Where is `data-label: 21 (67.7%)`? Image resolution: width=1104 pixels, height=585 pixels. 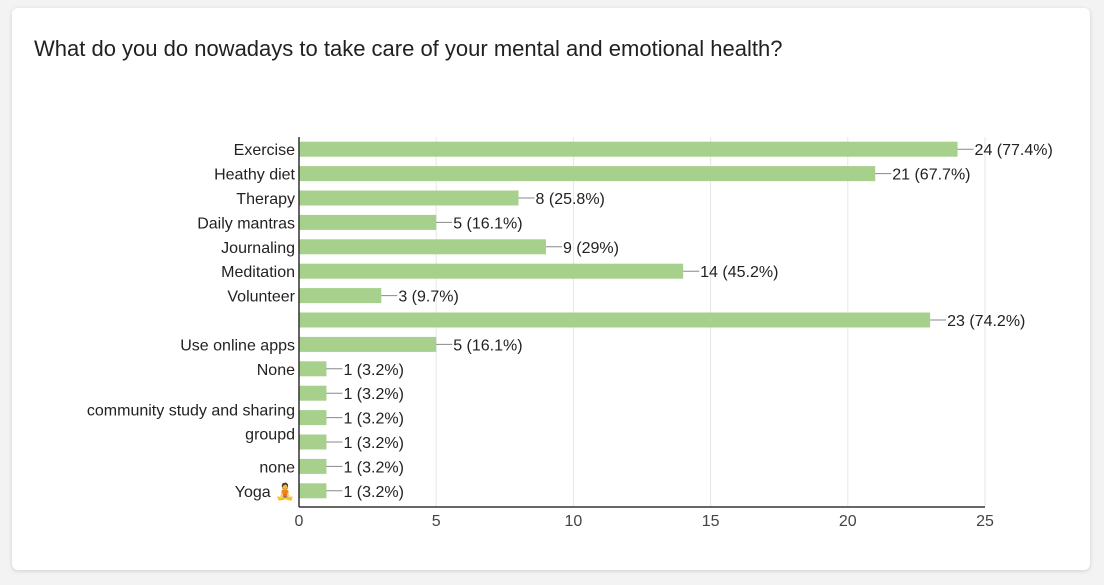 data-label: 21 (67.7%) is located at coordinates (931, 175).